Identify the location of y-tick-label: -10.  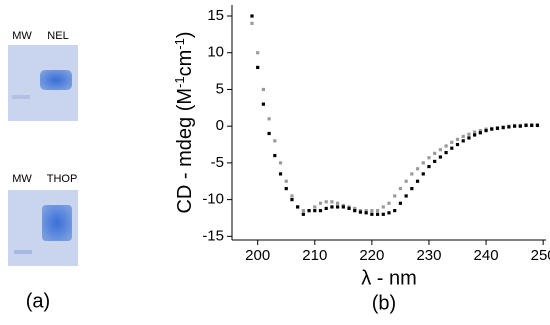
(213, 199).